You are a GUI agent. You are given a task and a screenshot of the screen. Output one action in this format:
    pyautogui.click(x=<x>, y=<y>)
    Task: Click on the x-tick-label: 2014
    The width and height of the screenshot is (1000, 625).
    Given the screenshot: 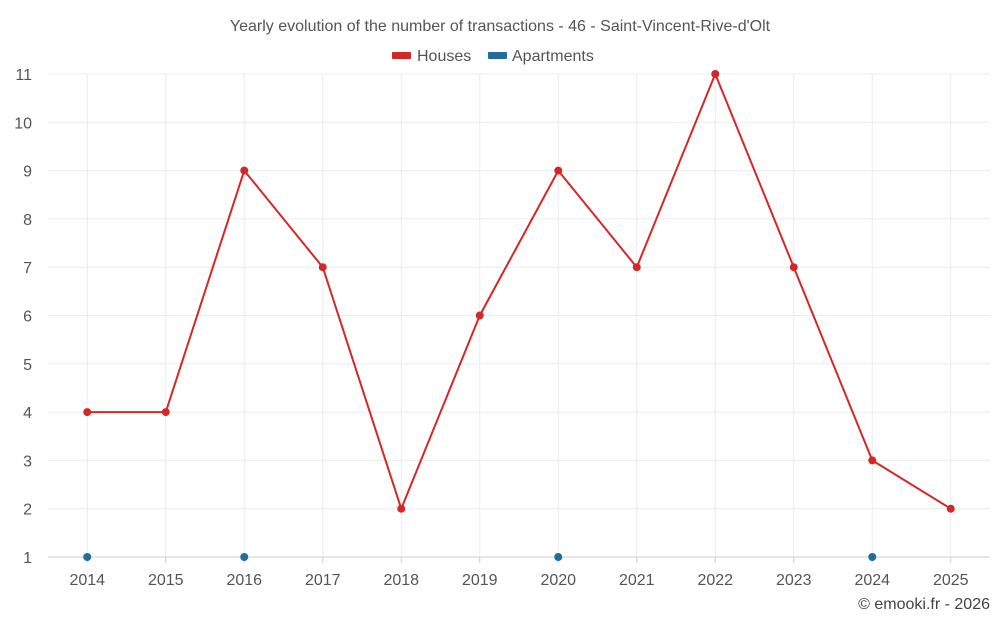 What is the action you would take?
    pyautogui.click(x=87, y=580)
    